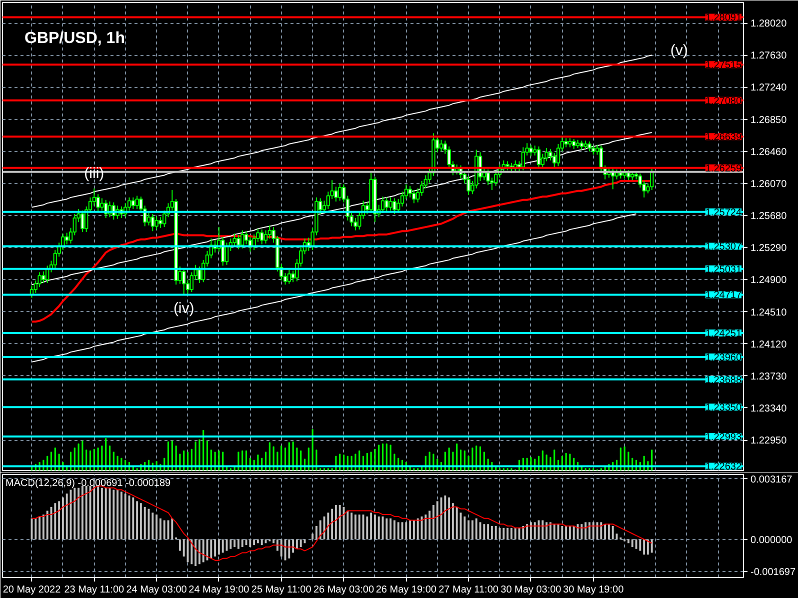 This screenshot has width=798, height=598. Describe the element at coordinates (769, 376) in the screenshot. I see `y-tick-label: 1.23730` at that location.